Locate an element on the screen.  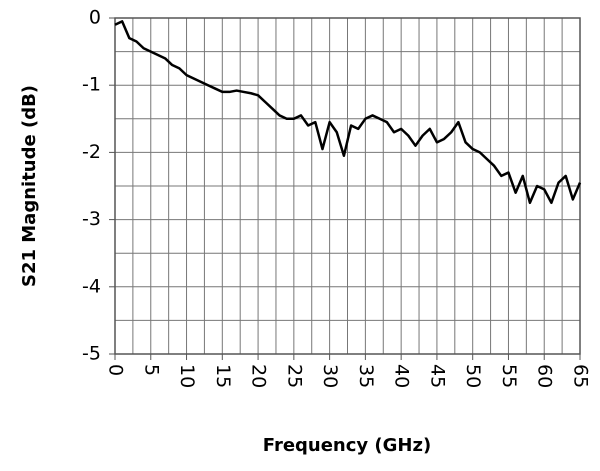
y-tick-label: -4 is located at coordinates (91, 286).